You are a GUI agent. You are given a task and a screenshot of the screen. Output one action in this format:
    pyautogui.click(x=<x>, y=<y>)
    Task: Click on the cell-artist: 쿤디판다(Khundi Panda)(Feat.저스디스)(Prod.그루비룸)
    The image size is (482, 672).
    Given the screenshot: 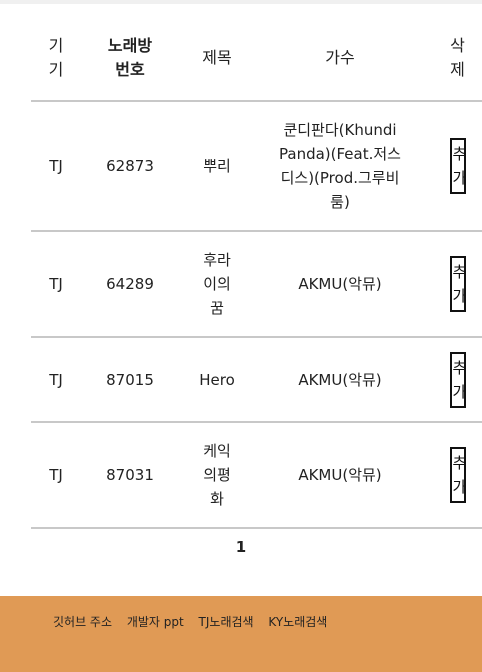 What is the action you would take?
    pyautogui.click(x=340, y=166)
    